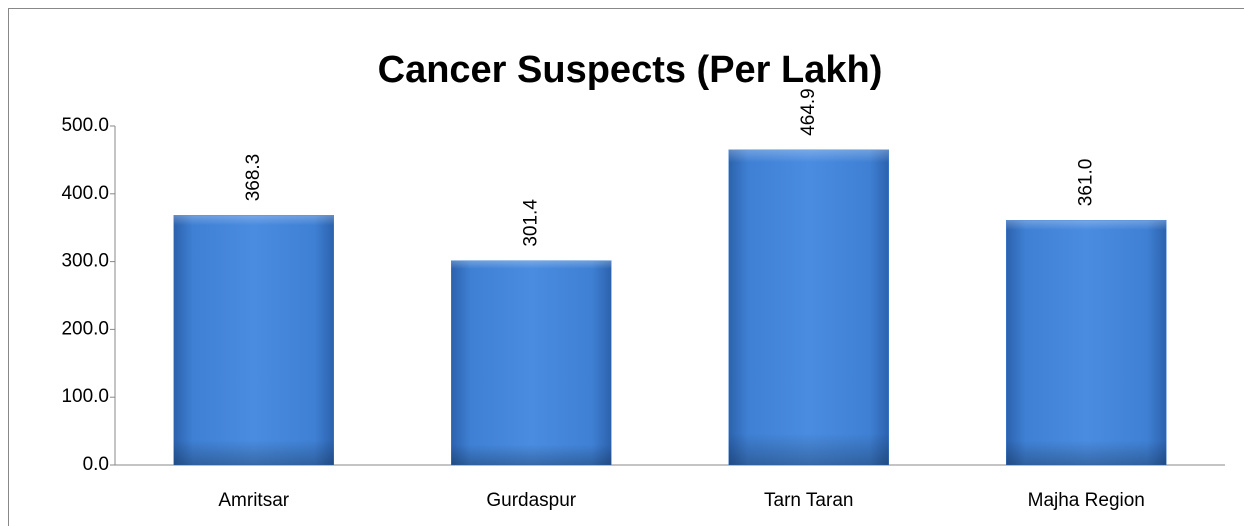  Describe the element at coordinates (253, 500) in the screenshot. I see `x-tick-label: Amritsar` at that location.